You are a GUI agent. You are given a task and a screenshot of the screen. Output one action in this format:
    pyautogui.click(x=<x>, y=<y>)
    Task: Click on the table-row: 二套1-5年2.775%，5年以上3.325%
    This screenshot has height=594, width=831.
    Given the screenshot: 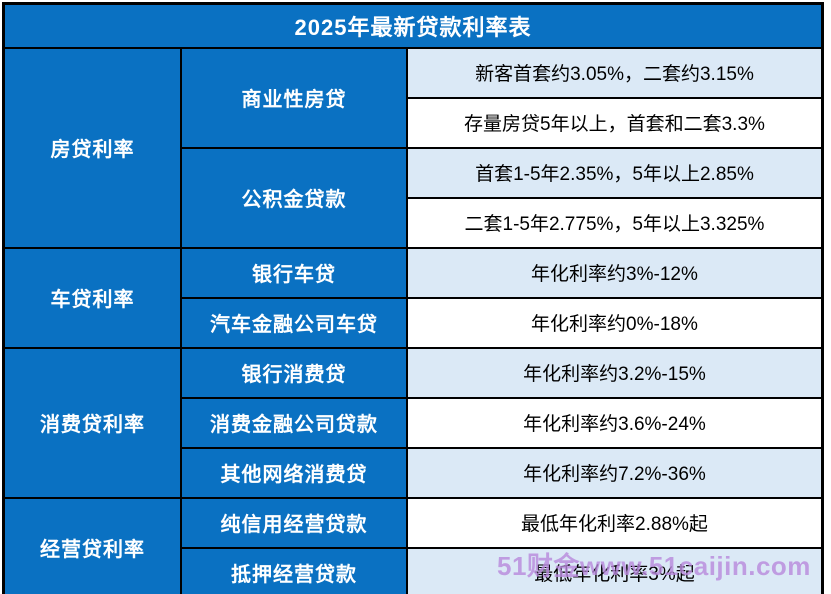 What is the action you would take?
    pyautogui.click(x=414, y=222)
    